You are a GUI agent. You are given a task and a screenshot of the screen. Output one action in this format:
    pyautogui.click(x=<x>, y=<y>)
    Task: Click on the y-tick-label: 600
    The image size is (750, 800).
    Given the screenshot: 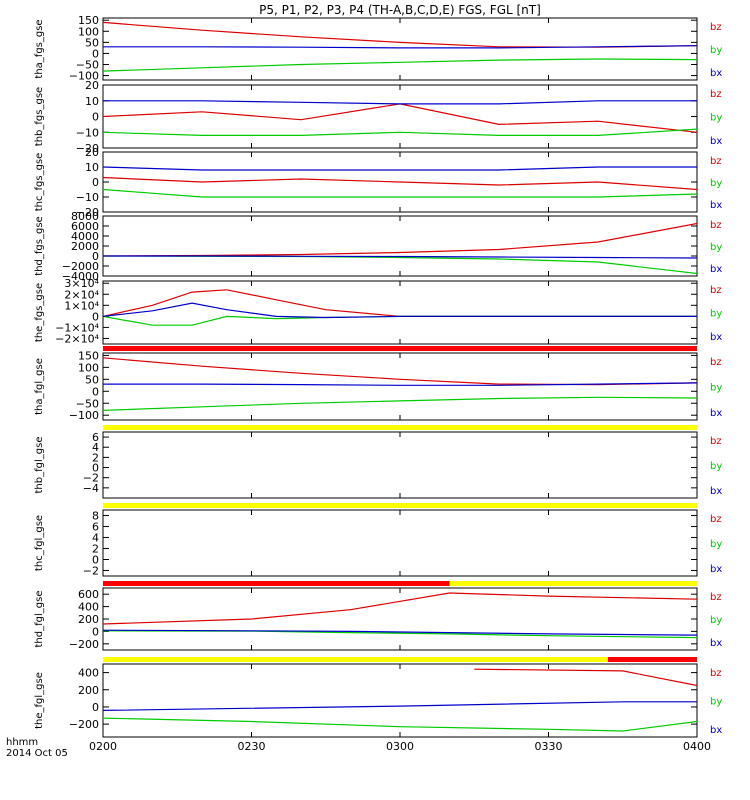 What is the action you would take?
    pyautogui.click(x=88, y=594)
    